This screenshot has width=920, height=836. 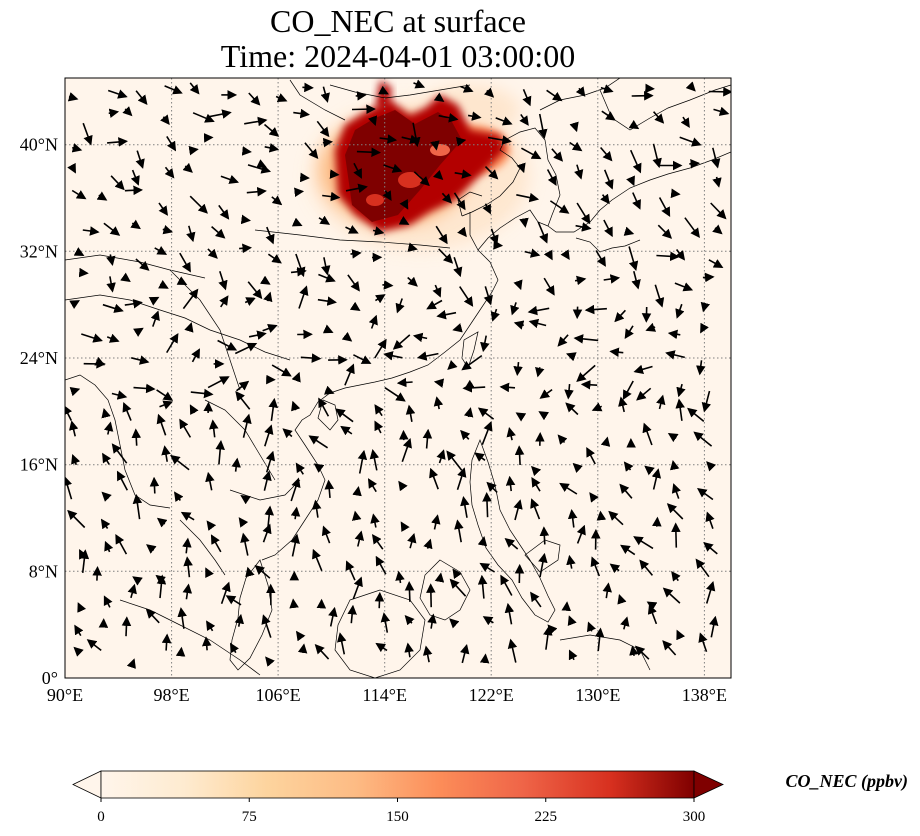 I want to click on title-line-2: Time: 2024-04-01 03:00:00, so click(x=398, y=56).